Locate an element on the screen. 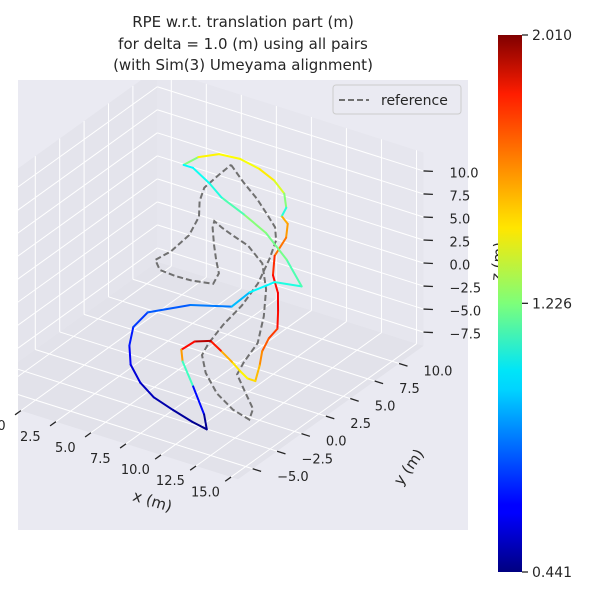 The height and width of the screenshot is (600, 600). chart-title-line-2: for delta = 1.0 (m) using all pairs is located at coordinates (243, 44).